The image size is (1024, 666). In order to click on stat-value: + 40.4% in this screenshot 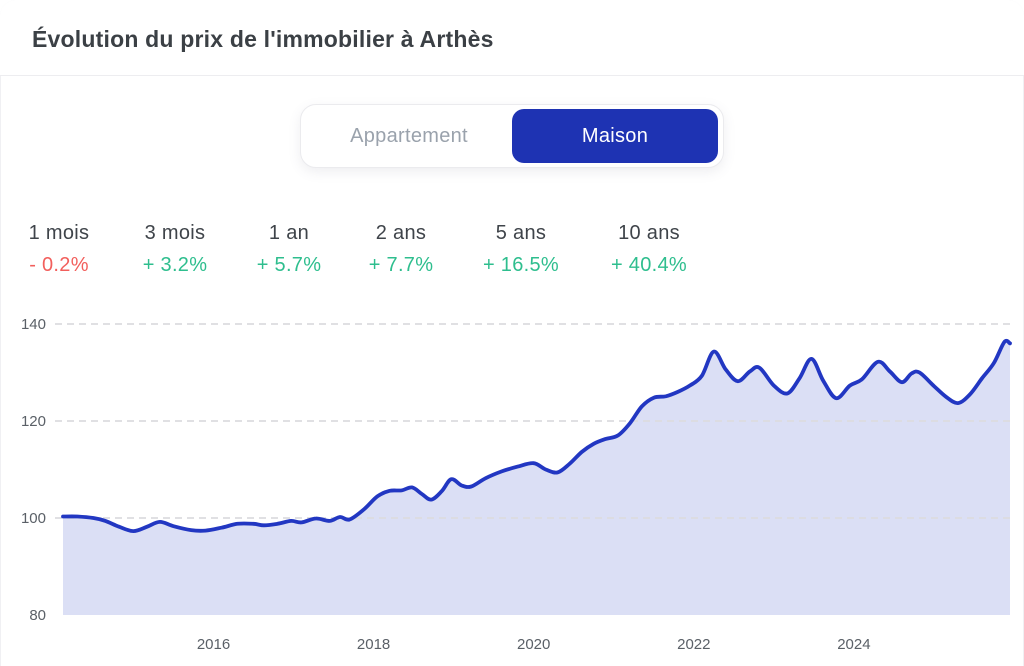, I will do `click(649, 265)`.